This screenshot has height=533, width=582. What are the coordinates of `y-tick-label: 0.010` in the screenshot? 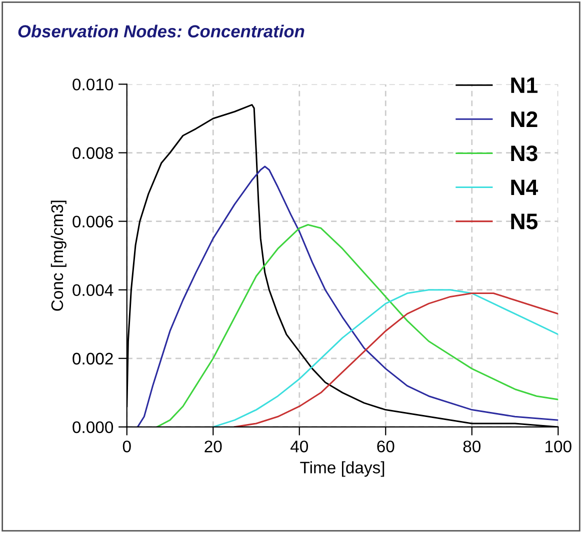 It's located at (93, 84).